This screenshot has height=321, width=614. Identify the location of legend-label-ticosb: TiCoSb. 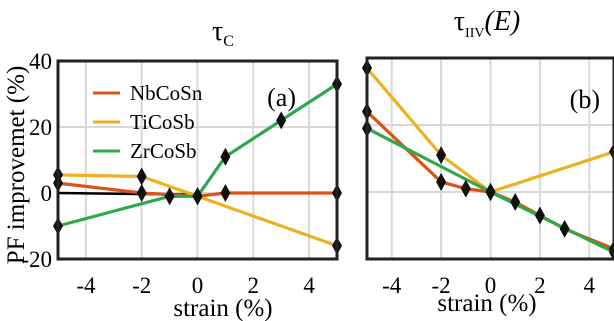
(162, 122).